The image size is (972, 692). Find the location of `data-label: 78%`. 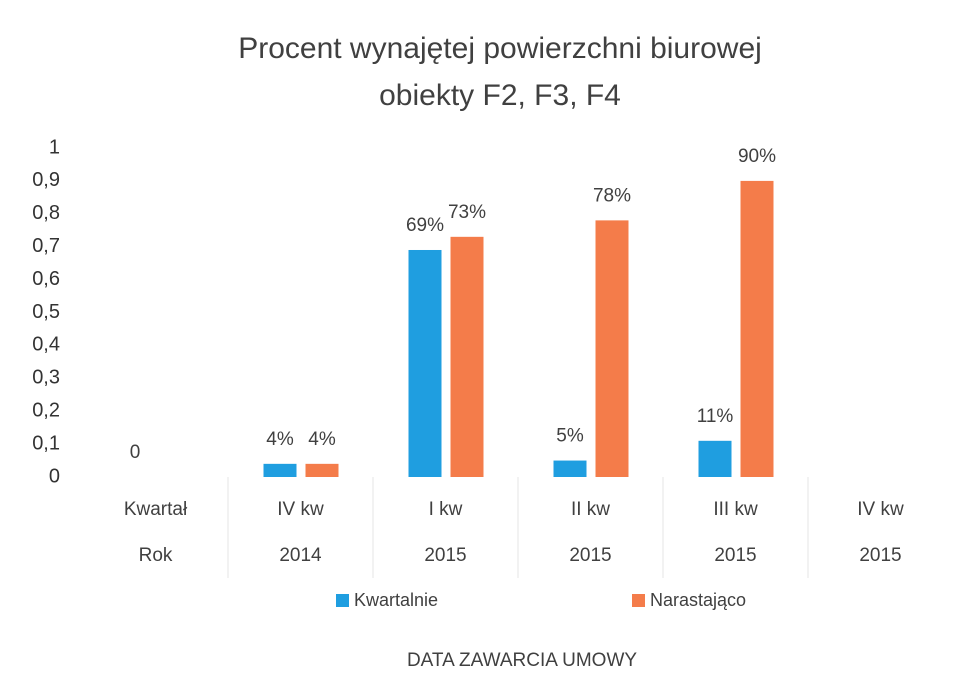

data-label: 78% is located at coordinates (612, 195).